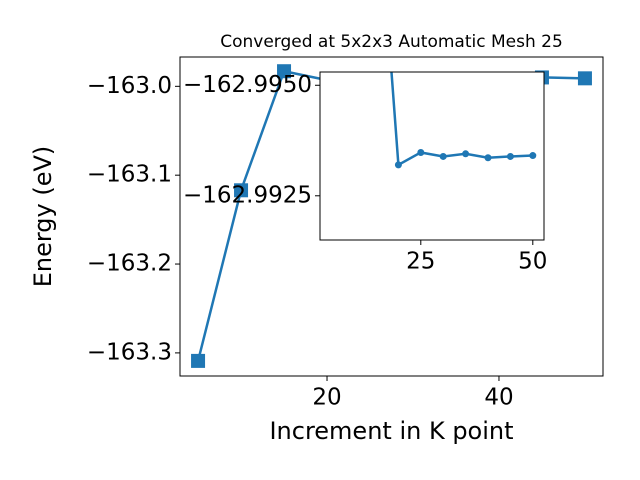  What do you see at coordinates (247, 85) in the screenshot?
I see `y-tick-label: −162.9950` at bounding box center [247, 85].